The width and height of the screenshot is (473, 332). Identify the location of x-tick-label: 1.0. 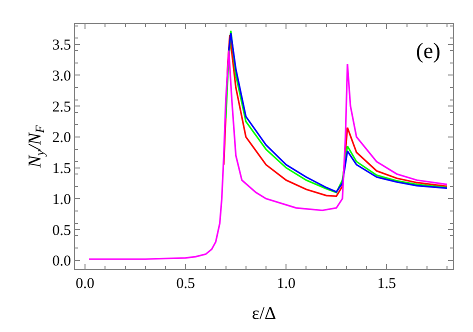
(286, 284).